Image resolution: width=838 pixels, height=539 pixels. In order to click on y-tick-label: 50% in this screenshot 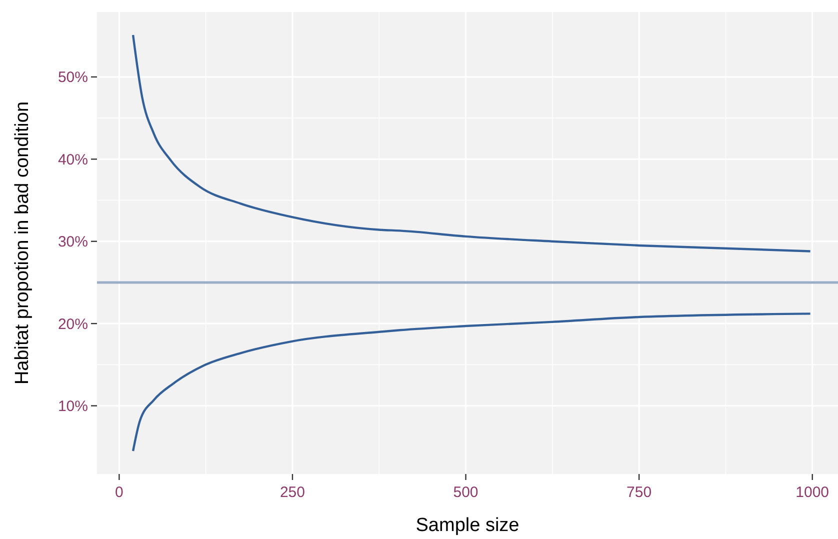, I will do `click(73, 77)`.